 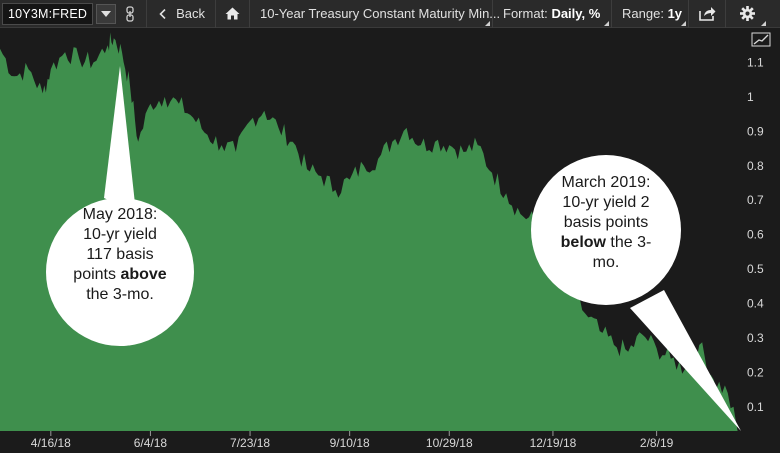 I want to click on x-tick-label: 9/10/18, so click(x=350, y=443).